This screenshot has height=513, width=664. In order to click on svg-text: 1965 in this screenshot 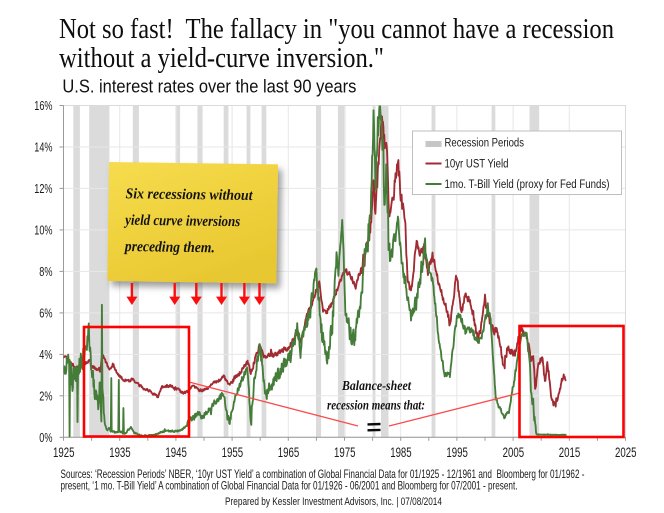, I will do `click(289, 452)`.